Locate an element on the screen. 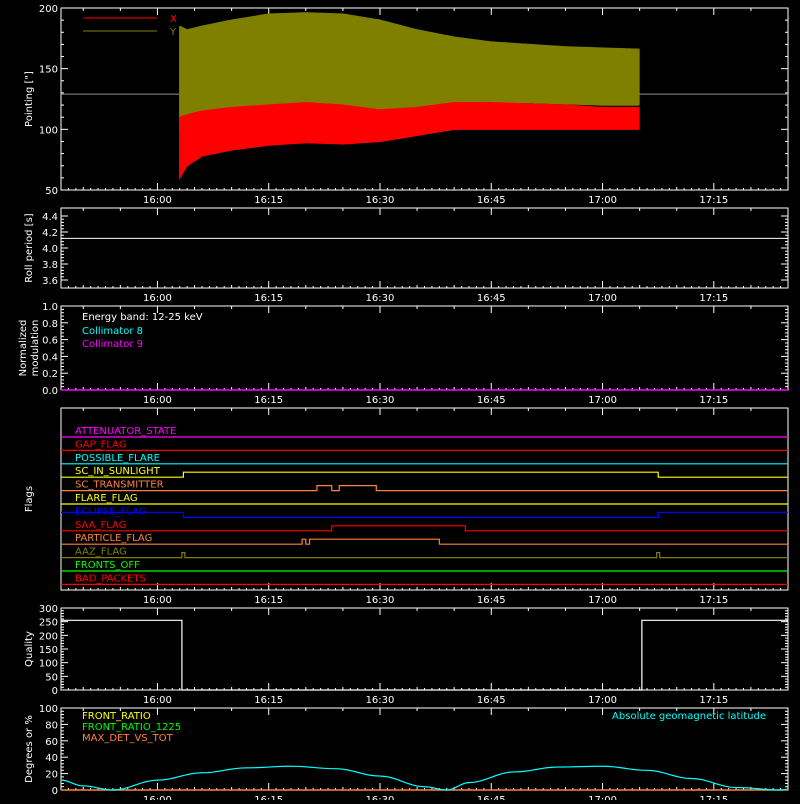 This screenshot has height=804, width=800. roll_period-ylabel: Roll period [s] is located at coordinates (29, 247).